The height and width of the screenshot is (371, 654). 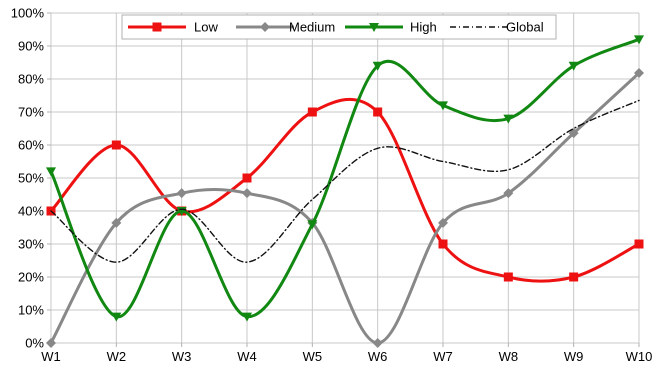 I want to click on y-tick-label: 50%, so click(x=31, y=178).